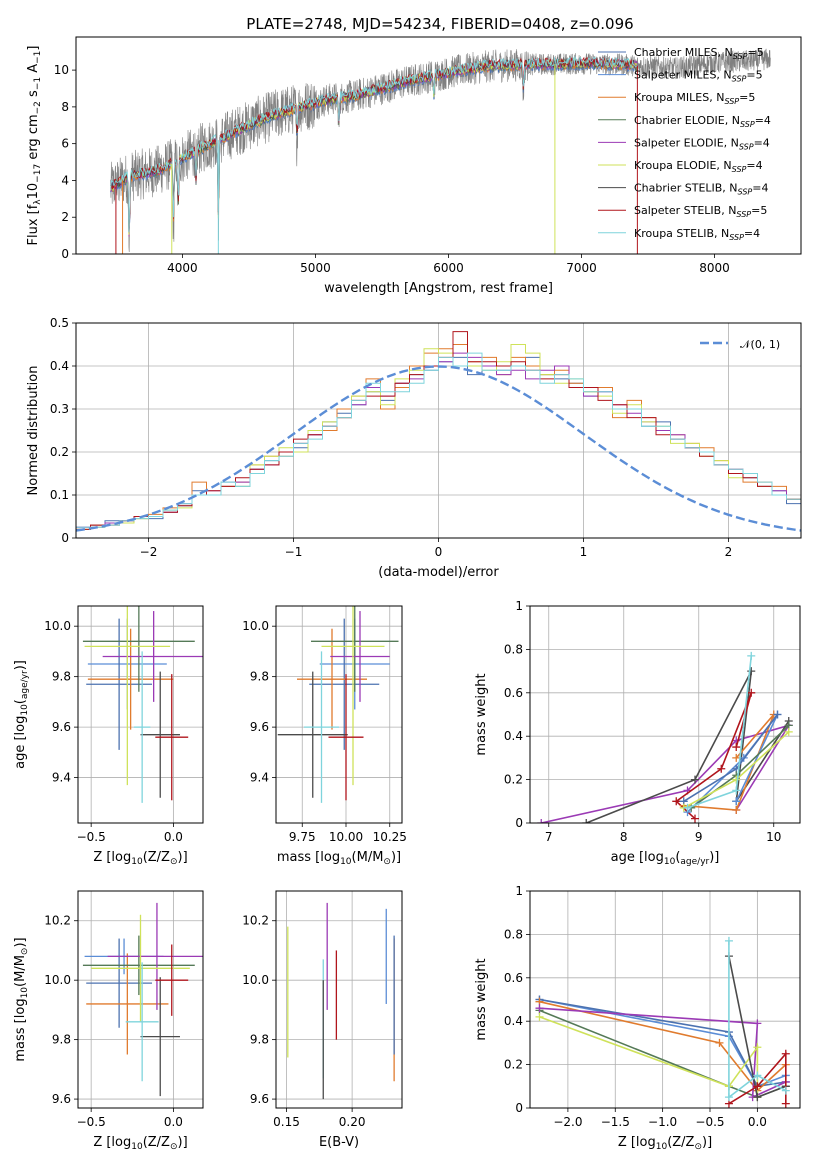 This screenshot has width=819, height=1170. Describe the element at coordinates (339, 858) in the screenshot. I see `x-axis-label: mass [log10(M/M⊙)]` at that location.